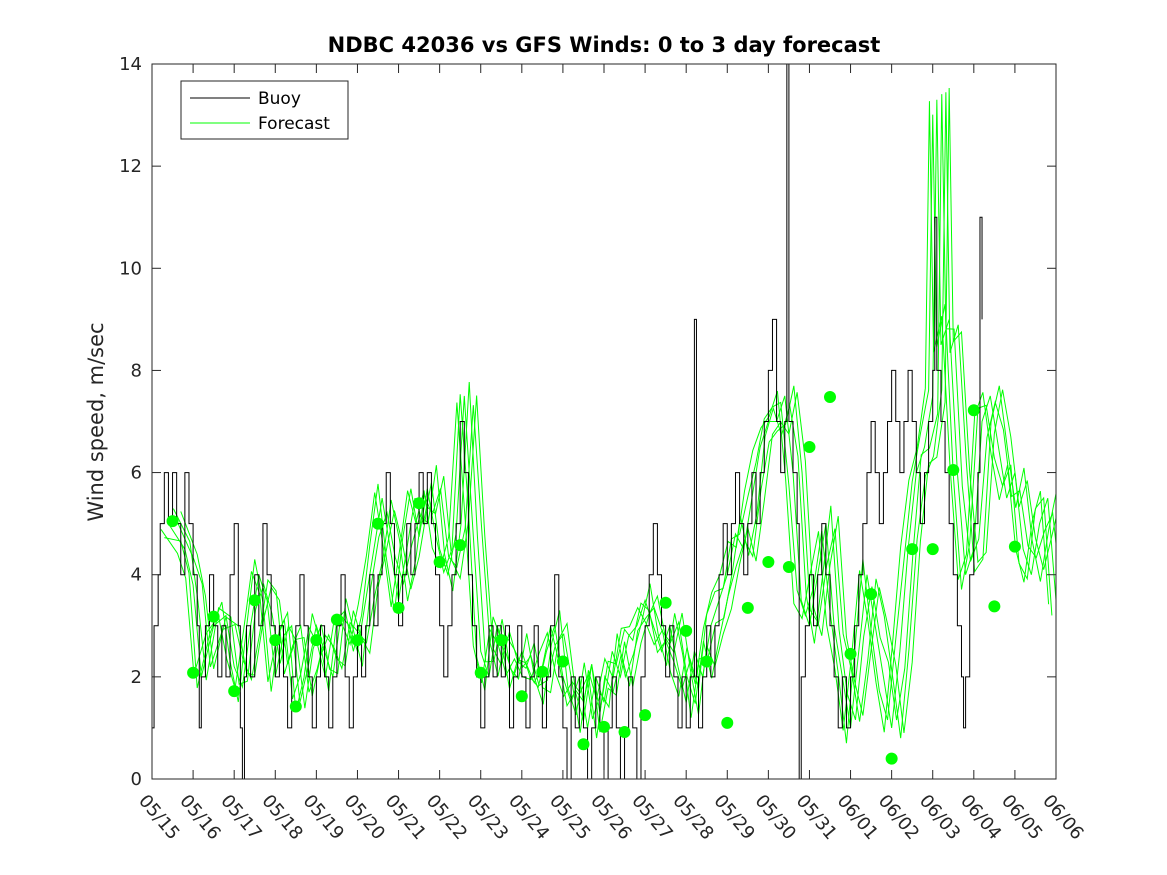 The width and height of the screenshot is (1167, 875). What do you see at coordinates (130, 268) in the screenshot?
I see `y-tick-label: 10` at bounding box center [130, 268].